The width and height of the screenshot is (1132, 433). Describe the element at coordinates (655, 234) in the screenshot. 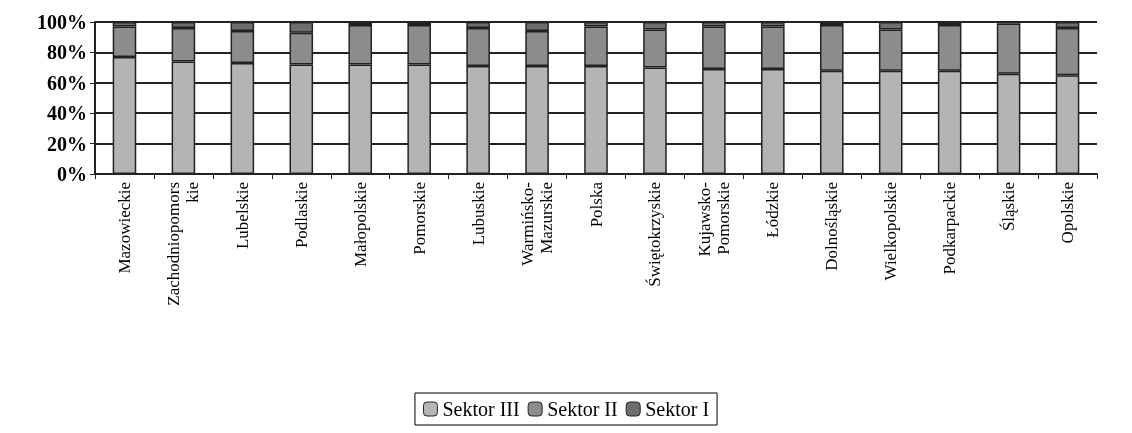

I see `x-tick-label: Świętokrzyskie` at that location.